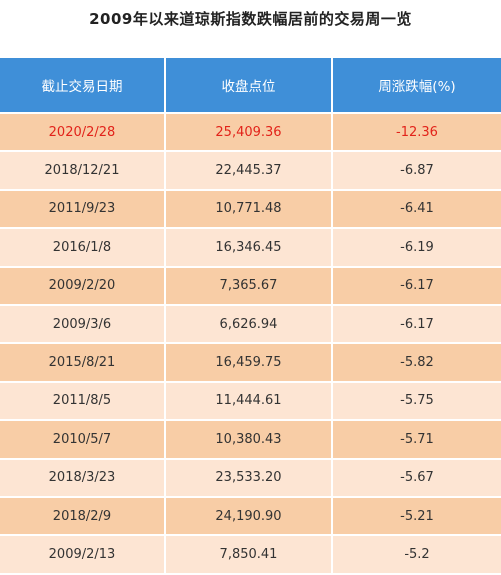  What do you see at coordinates (83, 248) in the screenshot?
I see `table-cell: 2016/1/8` at bounding box center [83, 248].